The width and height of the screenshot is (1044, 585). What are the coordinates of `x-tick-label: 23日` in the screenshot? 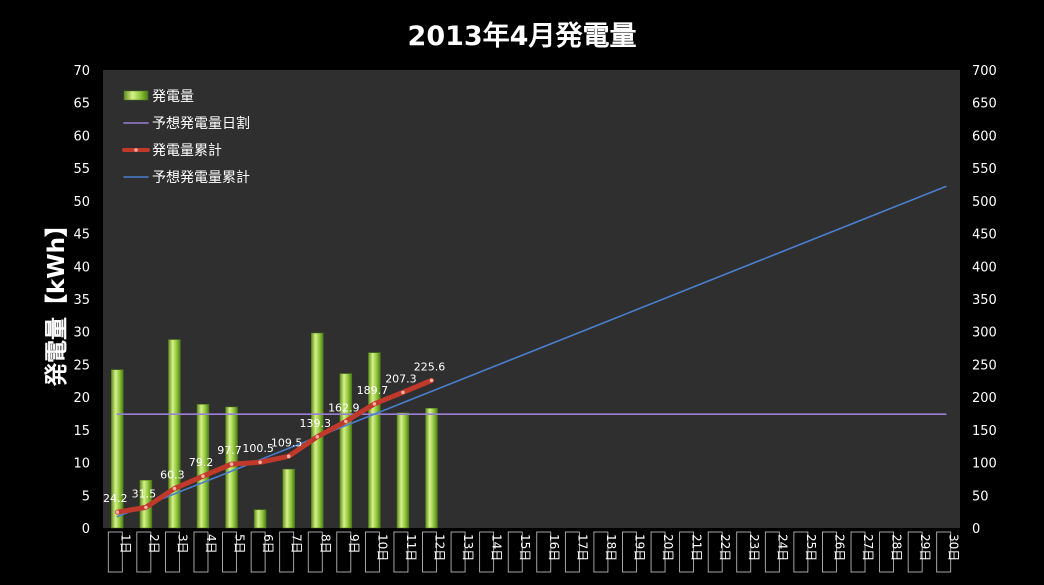 It's located at (754, 547).